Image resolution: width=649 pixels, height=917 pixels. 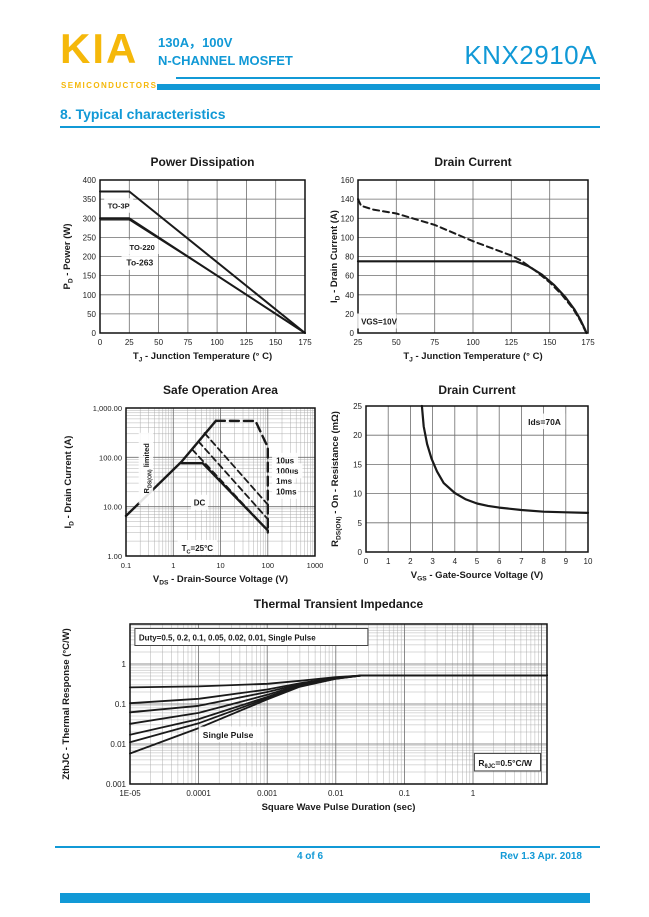 What do you see at coordinates (339, 807) in the screenshot?
I see `svg-text:Square Wave Pulse Duration (se: Square Wave Pulse Duration (sec)` at bounding box center [339, 807].